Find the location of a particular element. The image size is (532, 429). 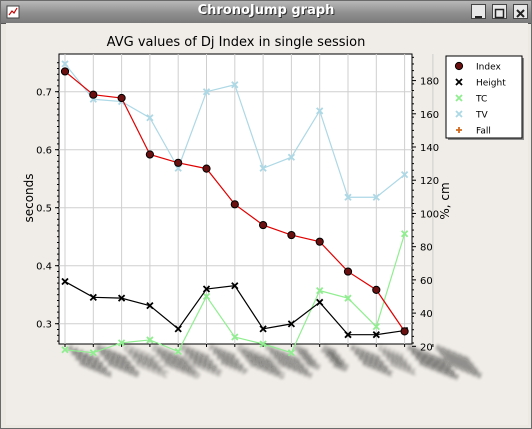

legend-label-tv: TV is located at coordinates (481, 116).